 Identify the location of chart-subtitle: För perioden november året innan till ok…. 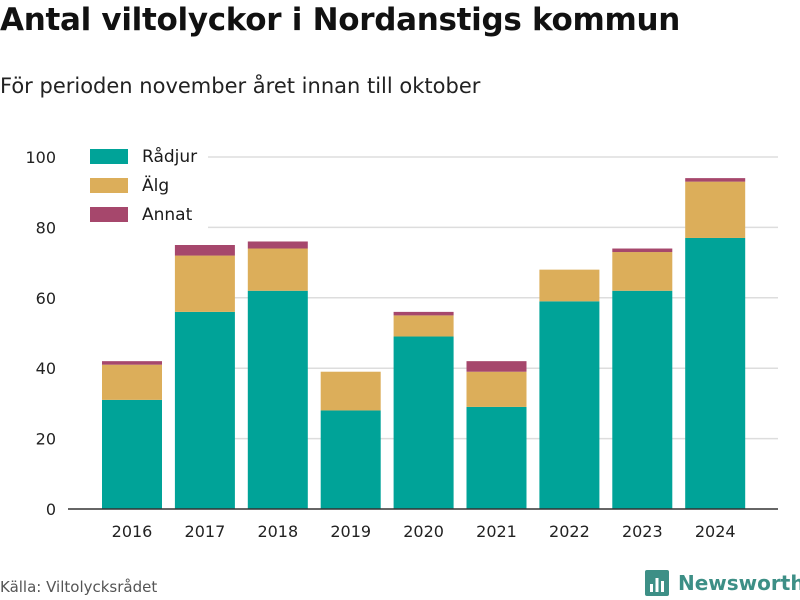
(240, 86).